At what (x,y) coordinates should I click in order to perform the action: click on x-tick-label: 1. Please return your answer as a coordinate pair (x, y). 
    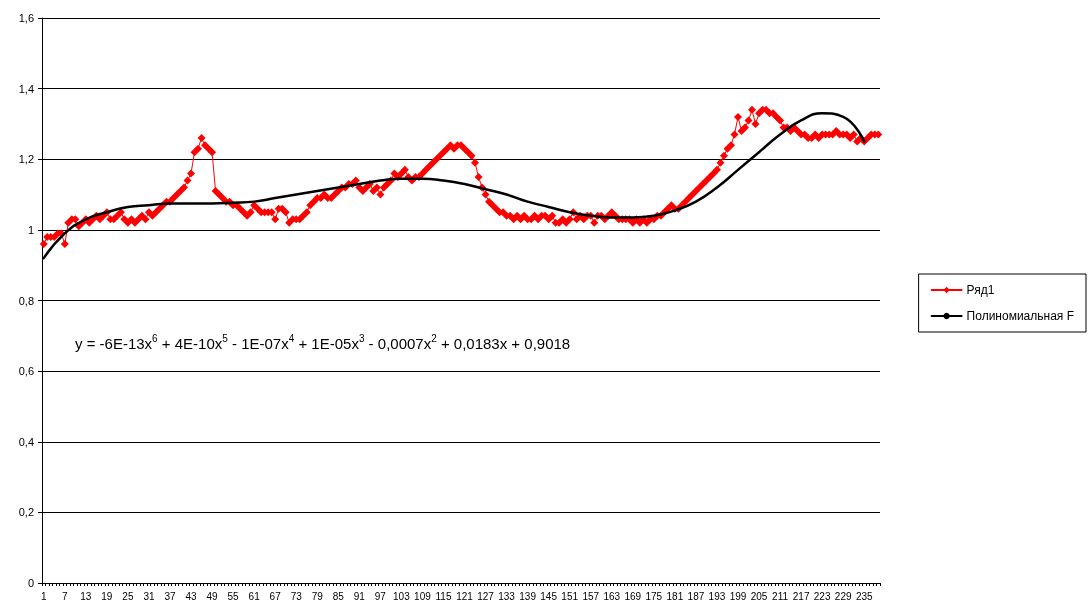
    Looking at the image, I should click on (43, 596).